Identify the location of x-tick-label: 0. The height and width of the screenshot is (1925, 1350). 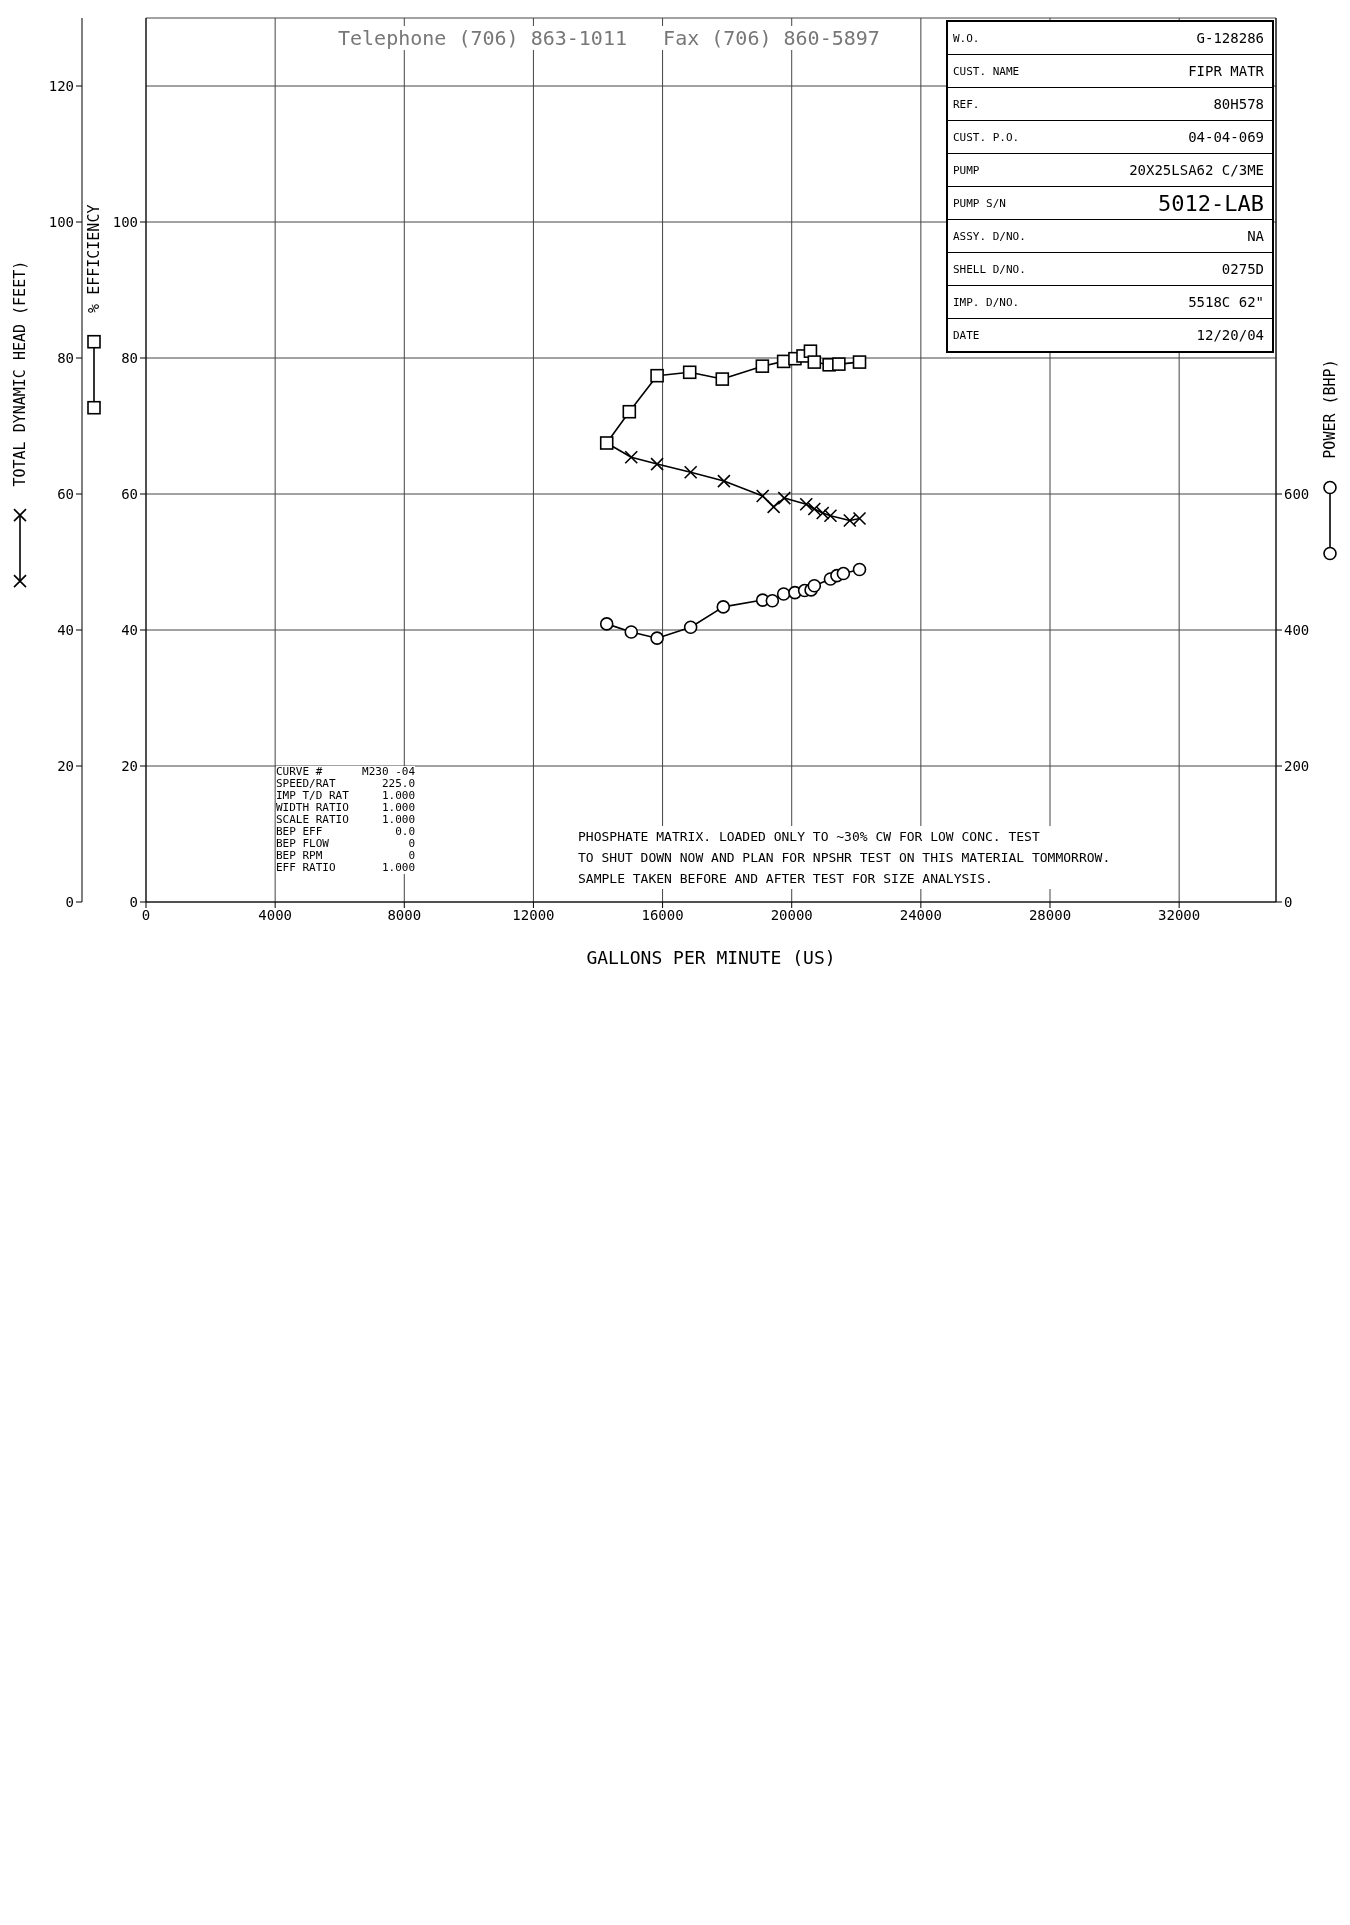
(146, 914).